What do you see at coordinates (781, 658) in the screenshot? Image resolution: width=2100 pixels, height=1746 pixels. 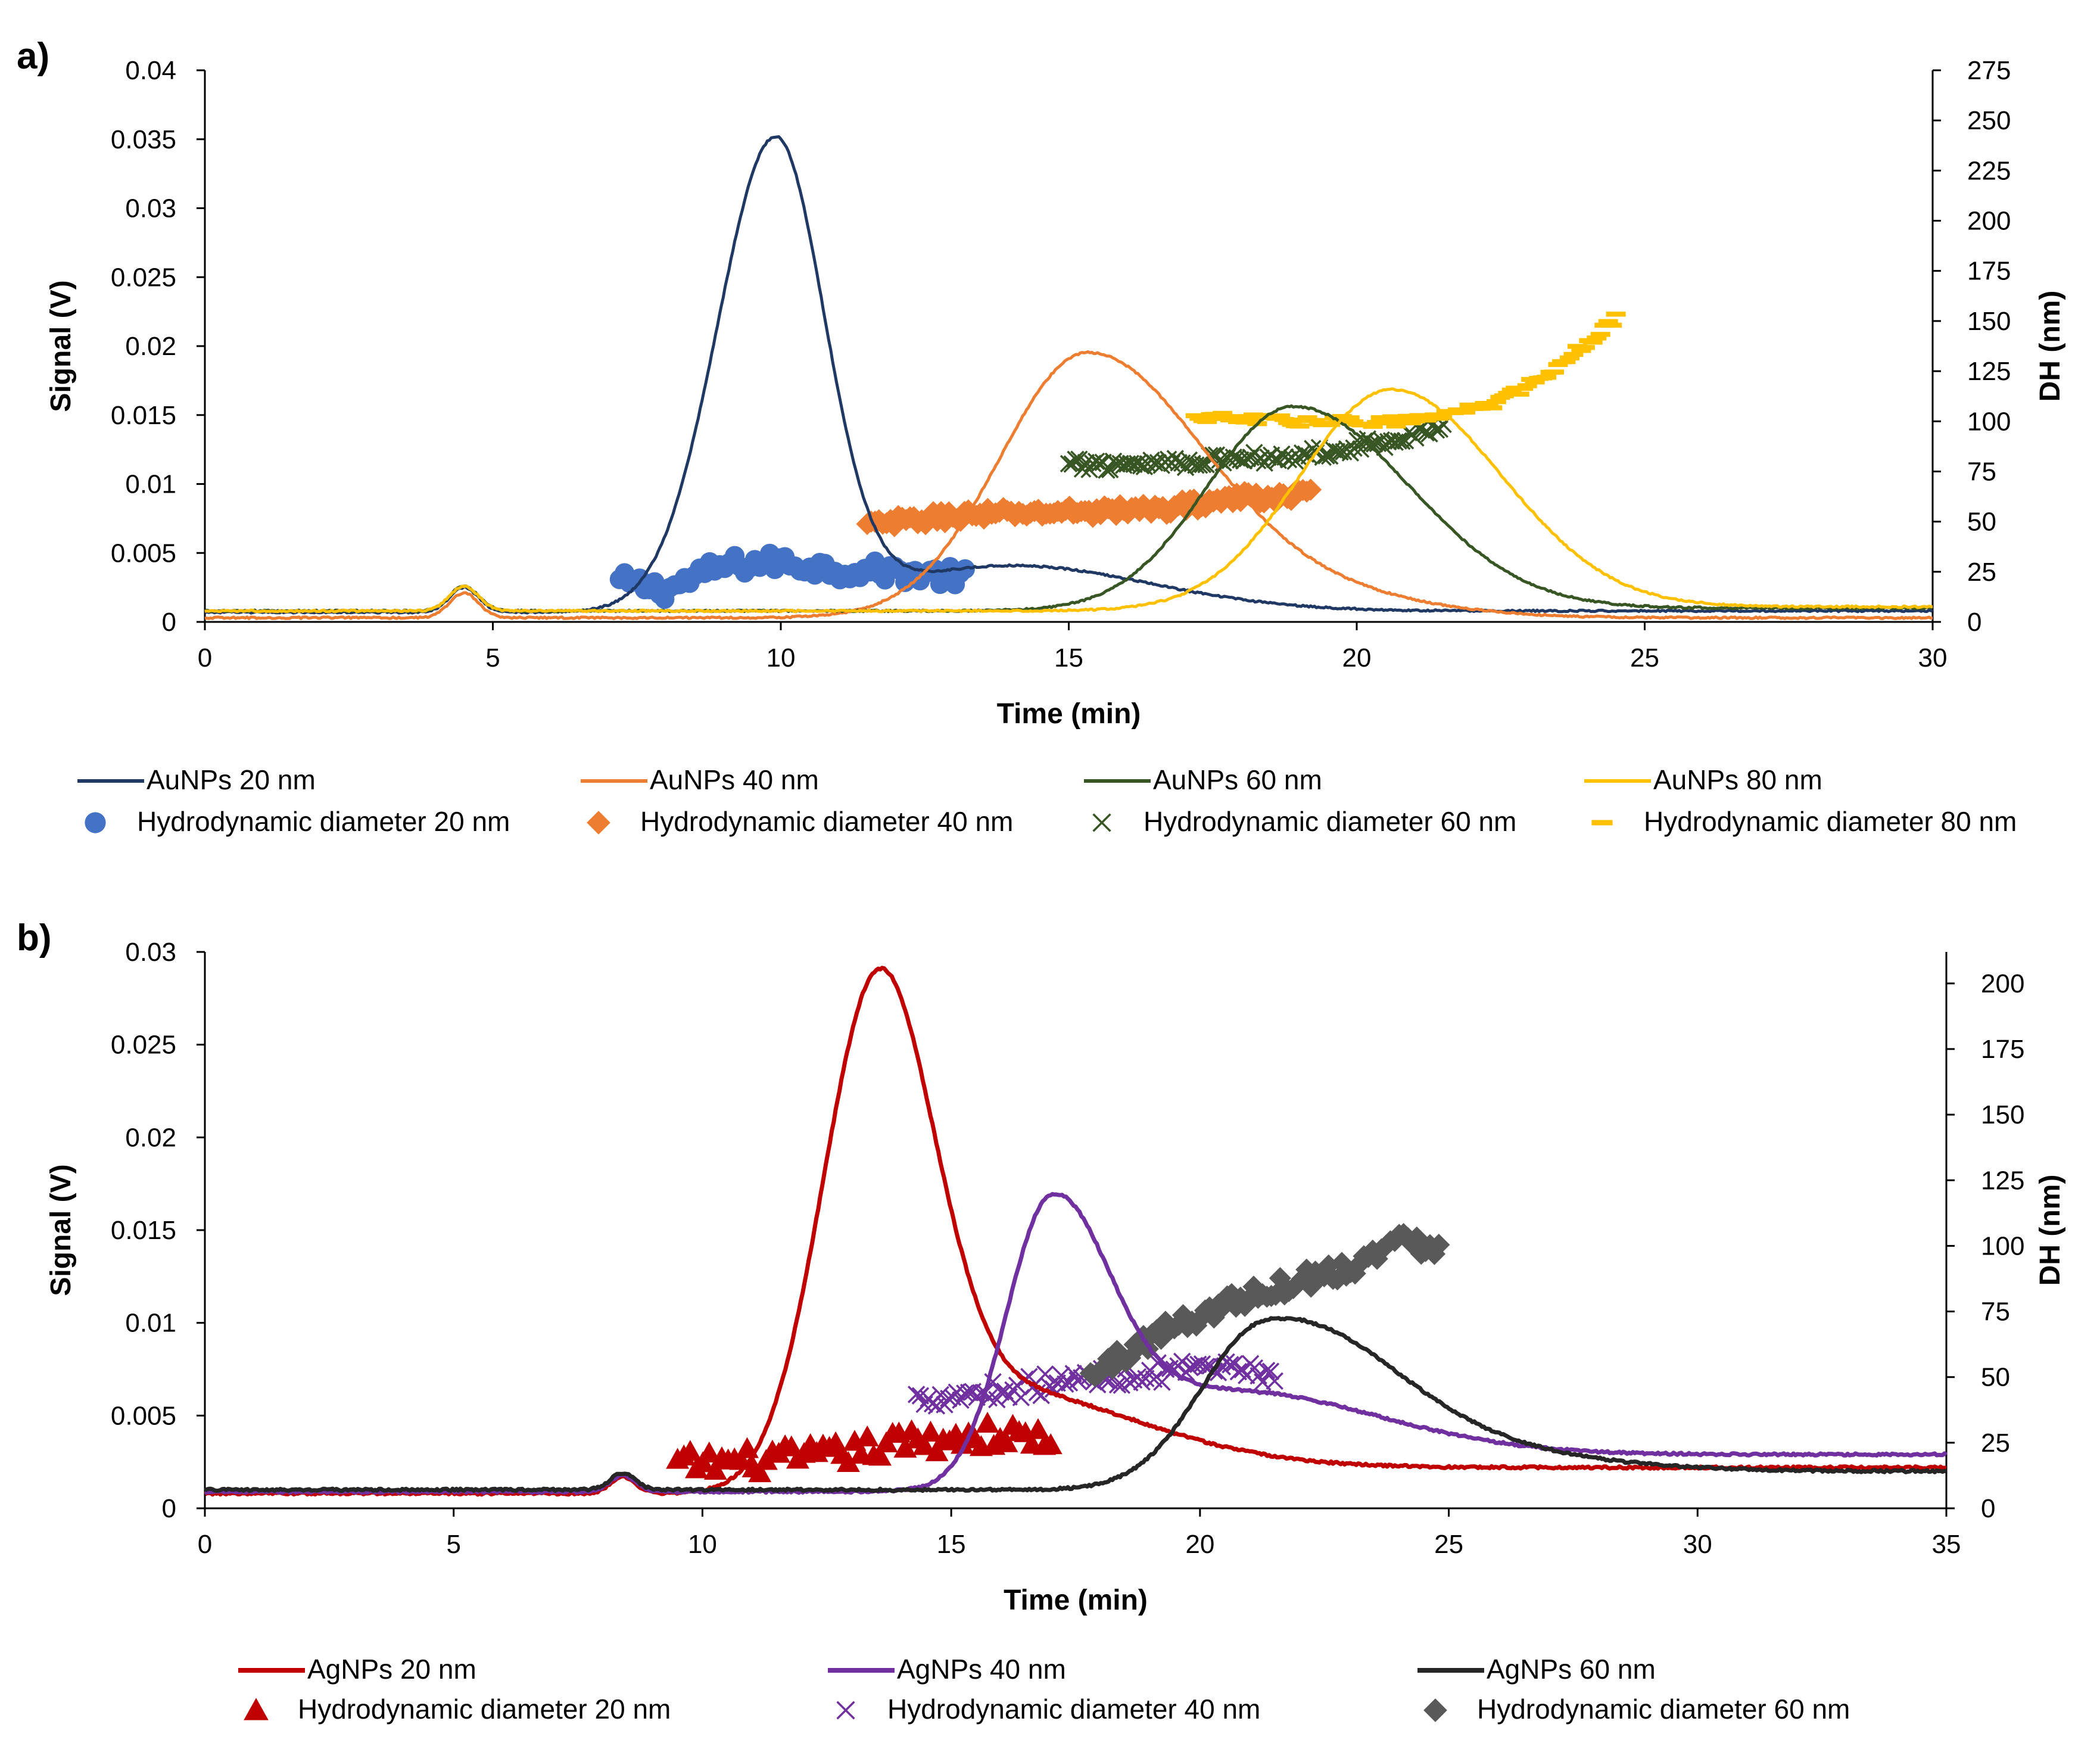 I see `x-tick-label: 10` at bounding box center [781, 658].